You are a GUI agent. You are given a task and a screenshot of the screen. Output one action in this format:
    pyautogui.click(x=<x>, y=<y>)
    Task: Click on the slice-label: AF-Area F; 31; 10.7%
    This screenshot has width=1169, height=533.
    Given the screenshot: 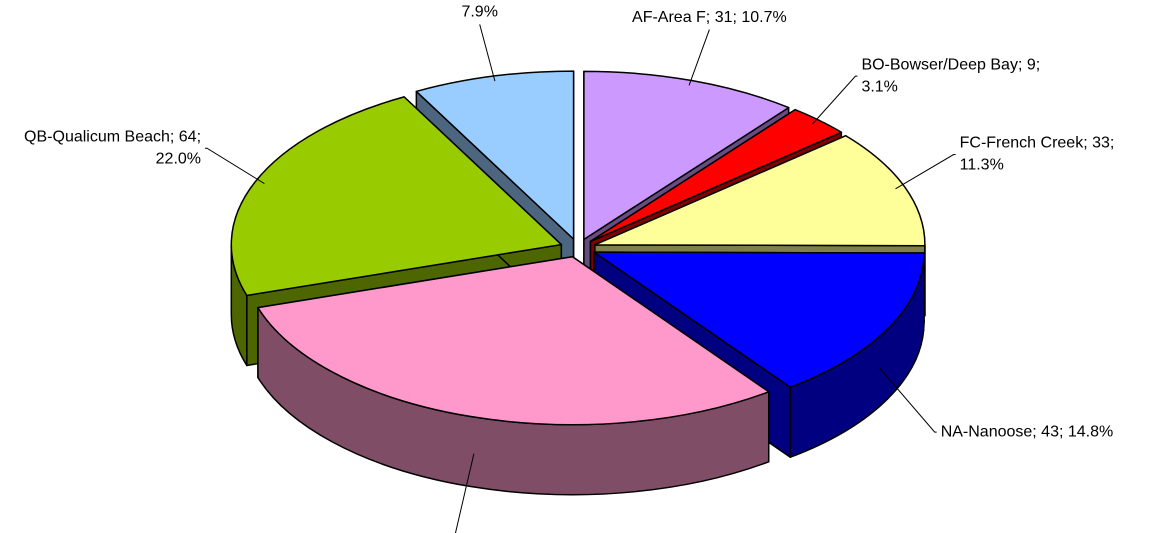 What is the action you would take?
    pyautogui.click(x=709, y=17)
    